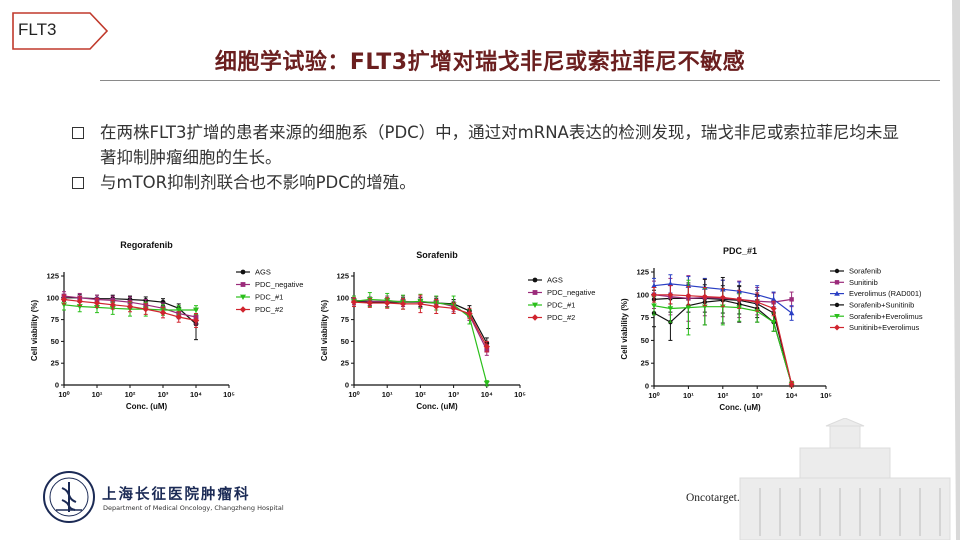  Describe the element at coordinates (654, 395) in the screenshot. I see `x-tick-label: 10⁰` at that location.